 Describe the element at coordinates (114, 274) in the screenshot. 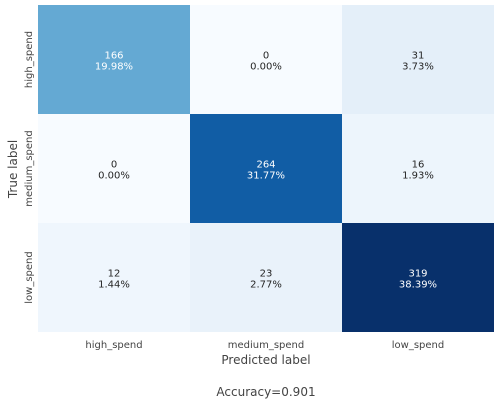

I see `cell-count-label: 12` at that location.